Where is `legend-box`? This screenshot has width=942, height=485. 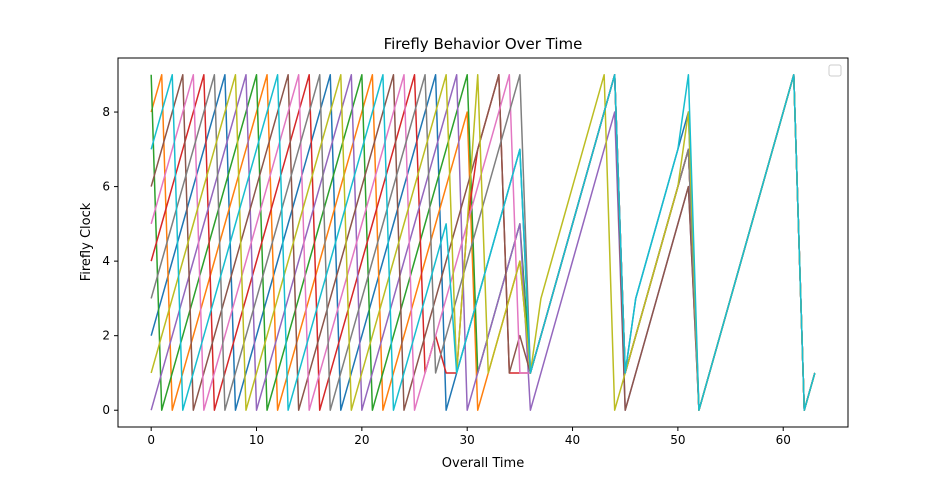 legend-box is located at coordinates (835, 70).